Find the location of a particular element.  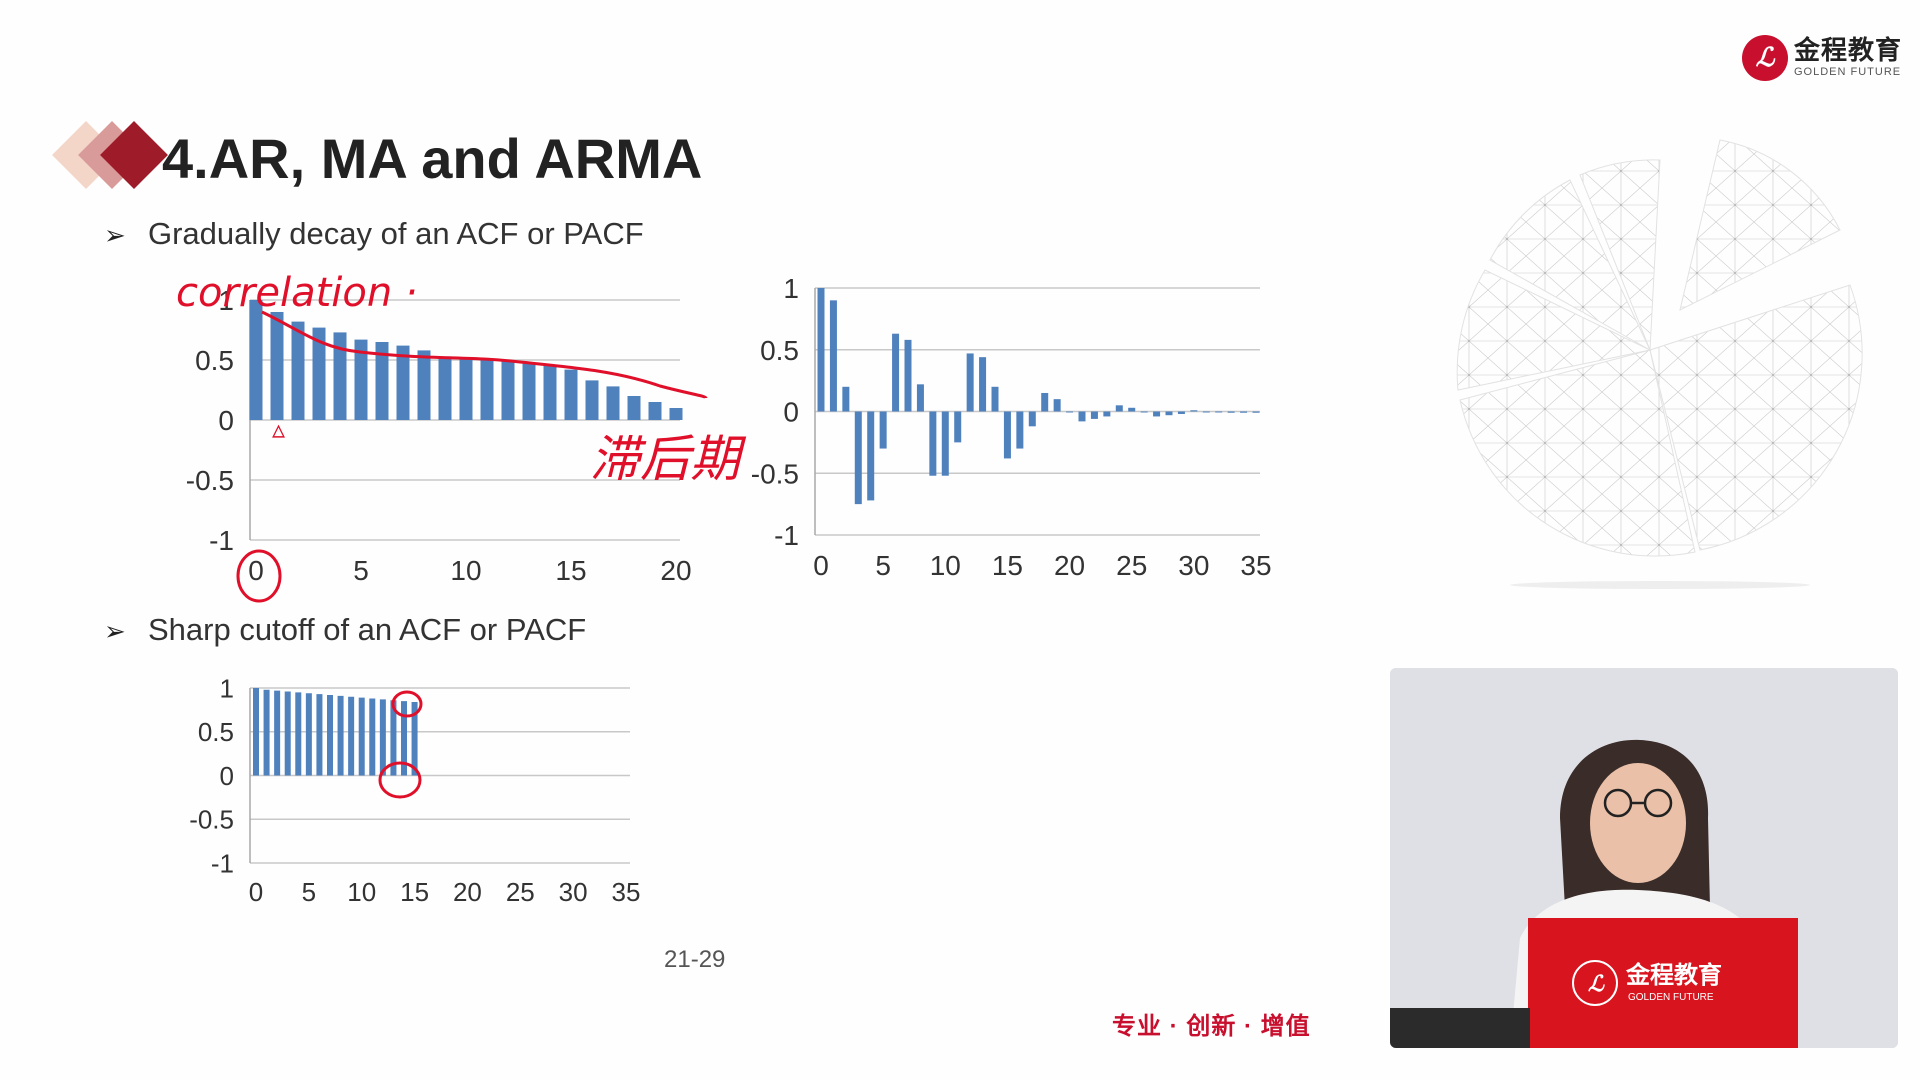

laptop-logo-cn: 金程教育 is located at coordinates (1673, 975).